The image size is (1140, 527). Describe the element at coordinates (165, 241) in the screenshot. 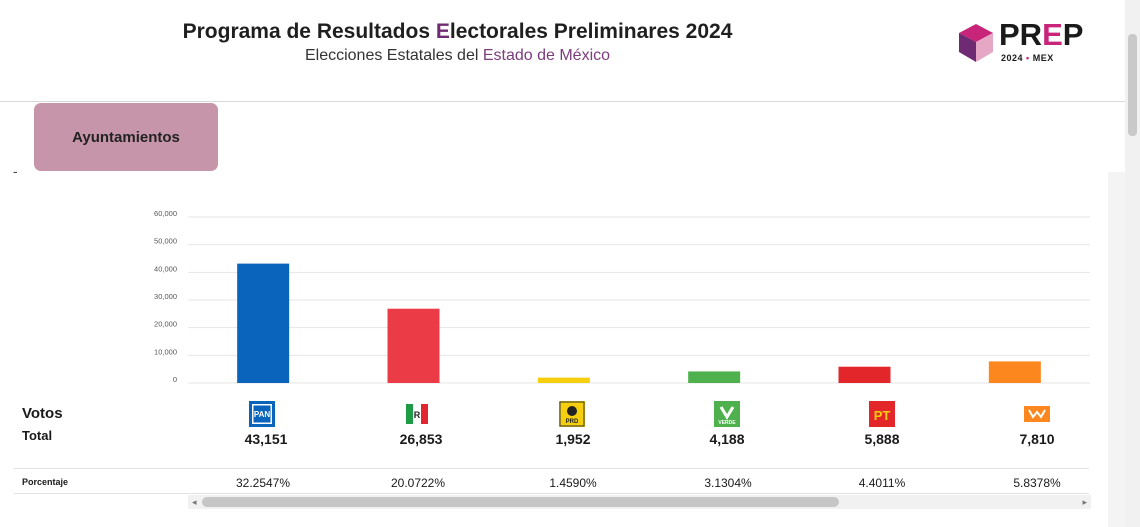

I see `y-tick-label: 50,000` at that location.